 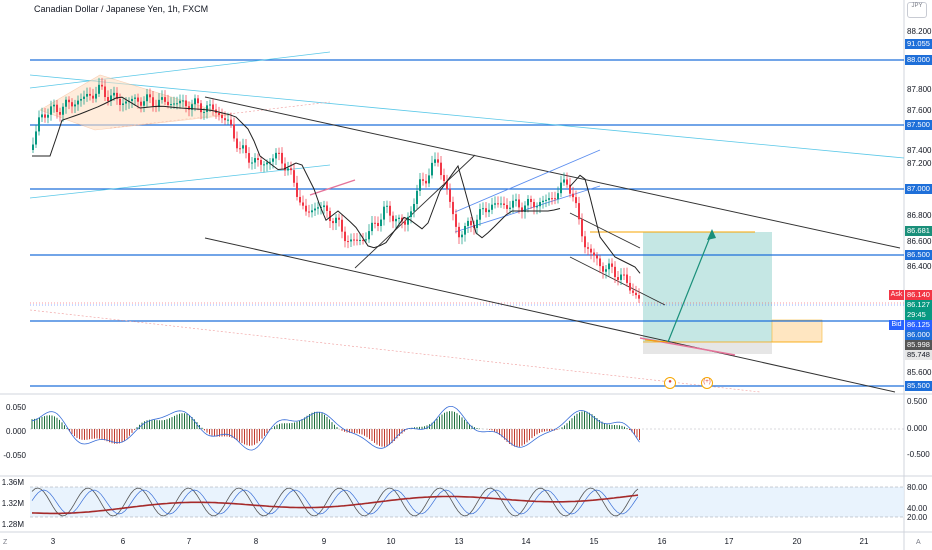 I want to click on time-tick: 13, so click(x=459, y=541).